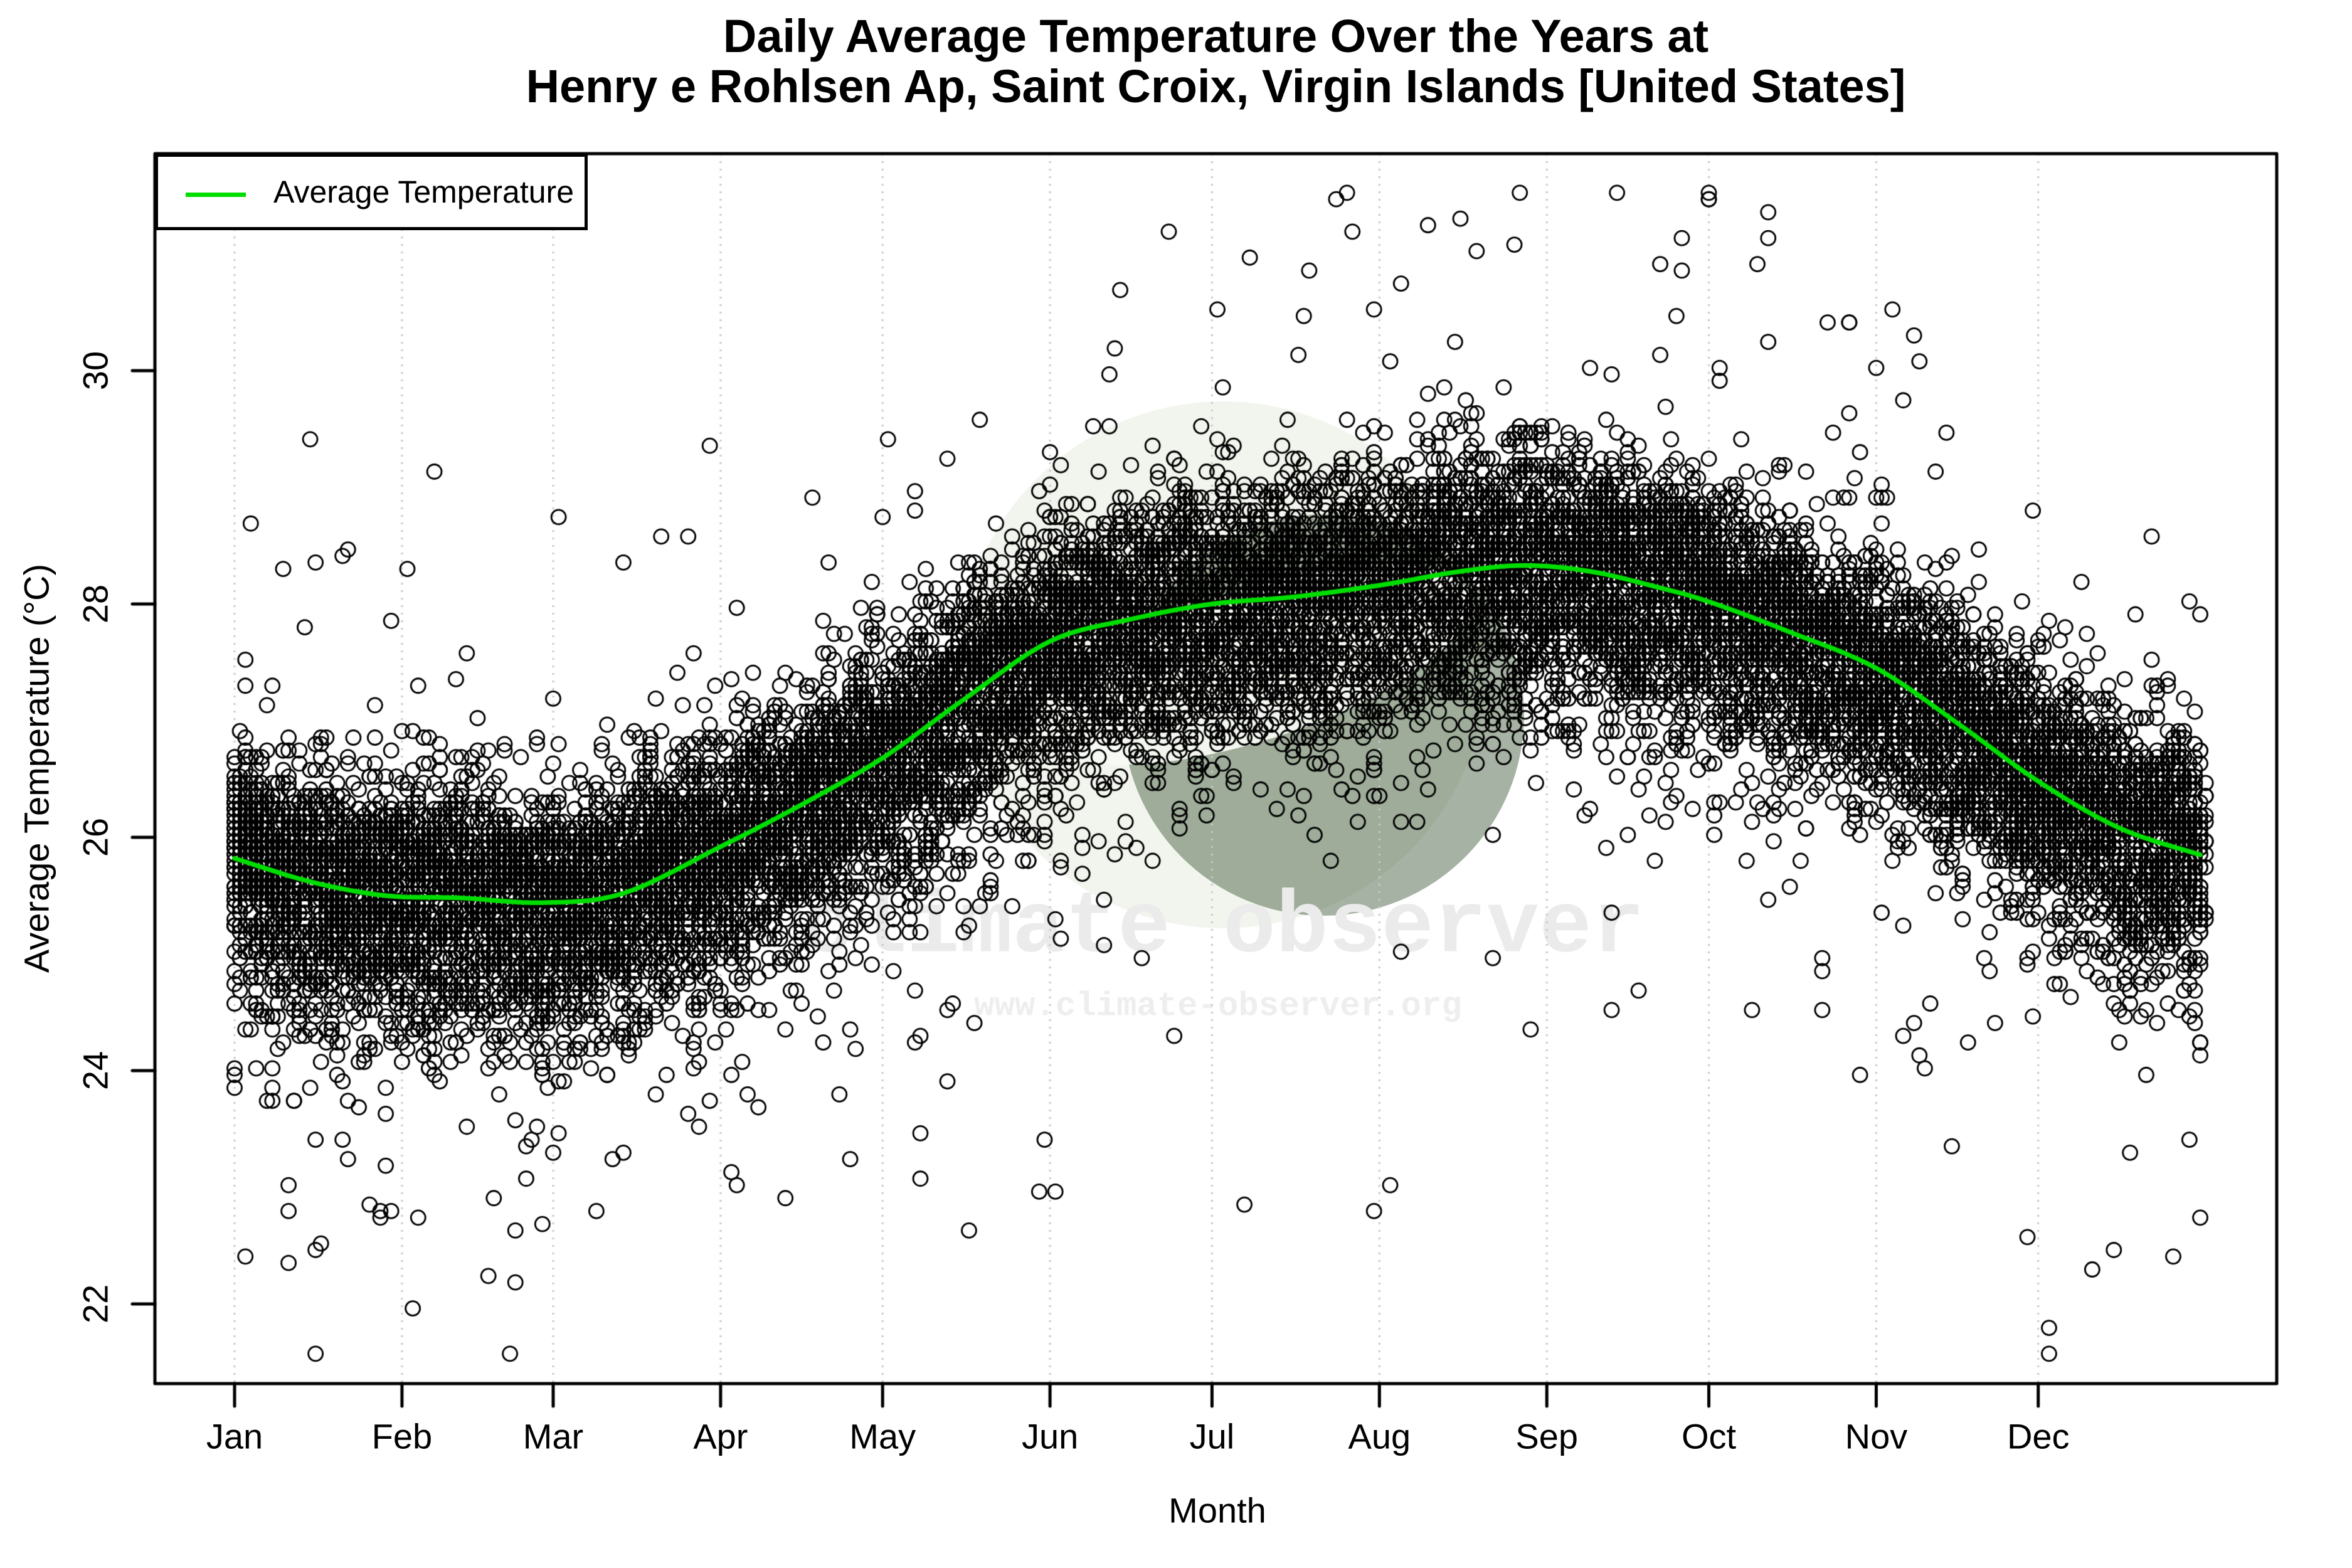  I want to click on x-tick-label-dec: Dec, so click(2038, 1436).